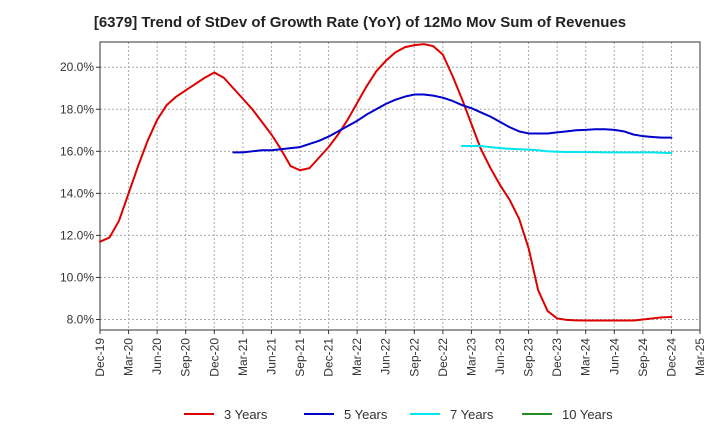 The width and height of the screenshot is (720, 440). Describe the element at coordinates (100, 357) in the screenshot. I see `x-tick-label: Dec-19` at that location.